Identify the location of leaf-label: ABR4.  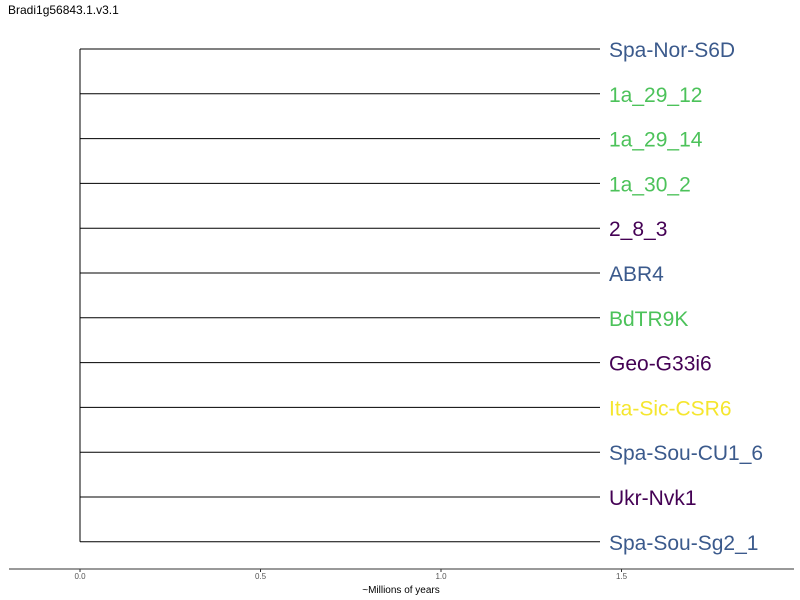
(636, 274).